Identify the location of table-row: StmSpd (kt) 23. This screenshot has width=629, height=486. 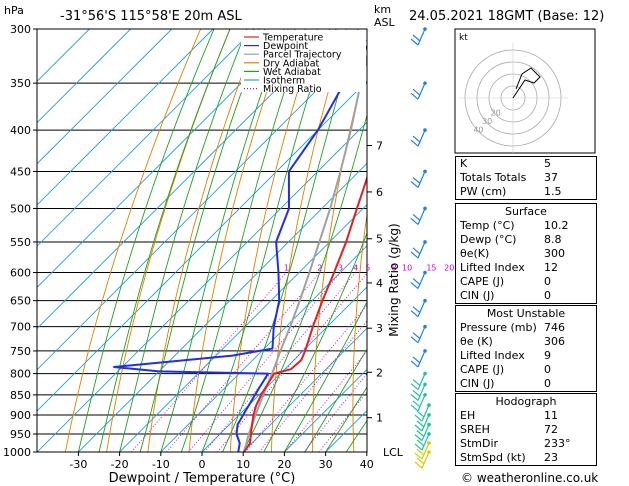
(526, 458).